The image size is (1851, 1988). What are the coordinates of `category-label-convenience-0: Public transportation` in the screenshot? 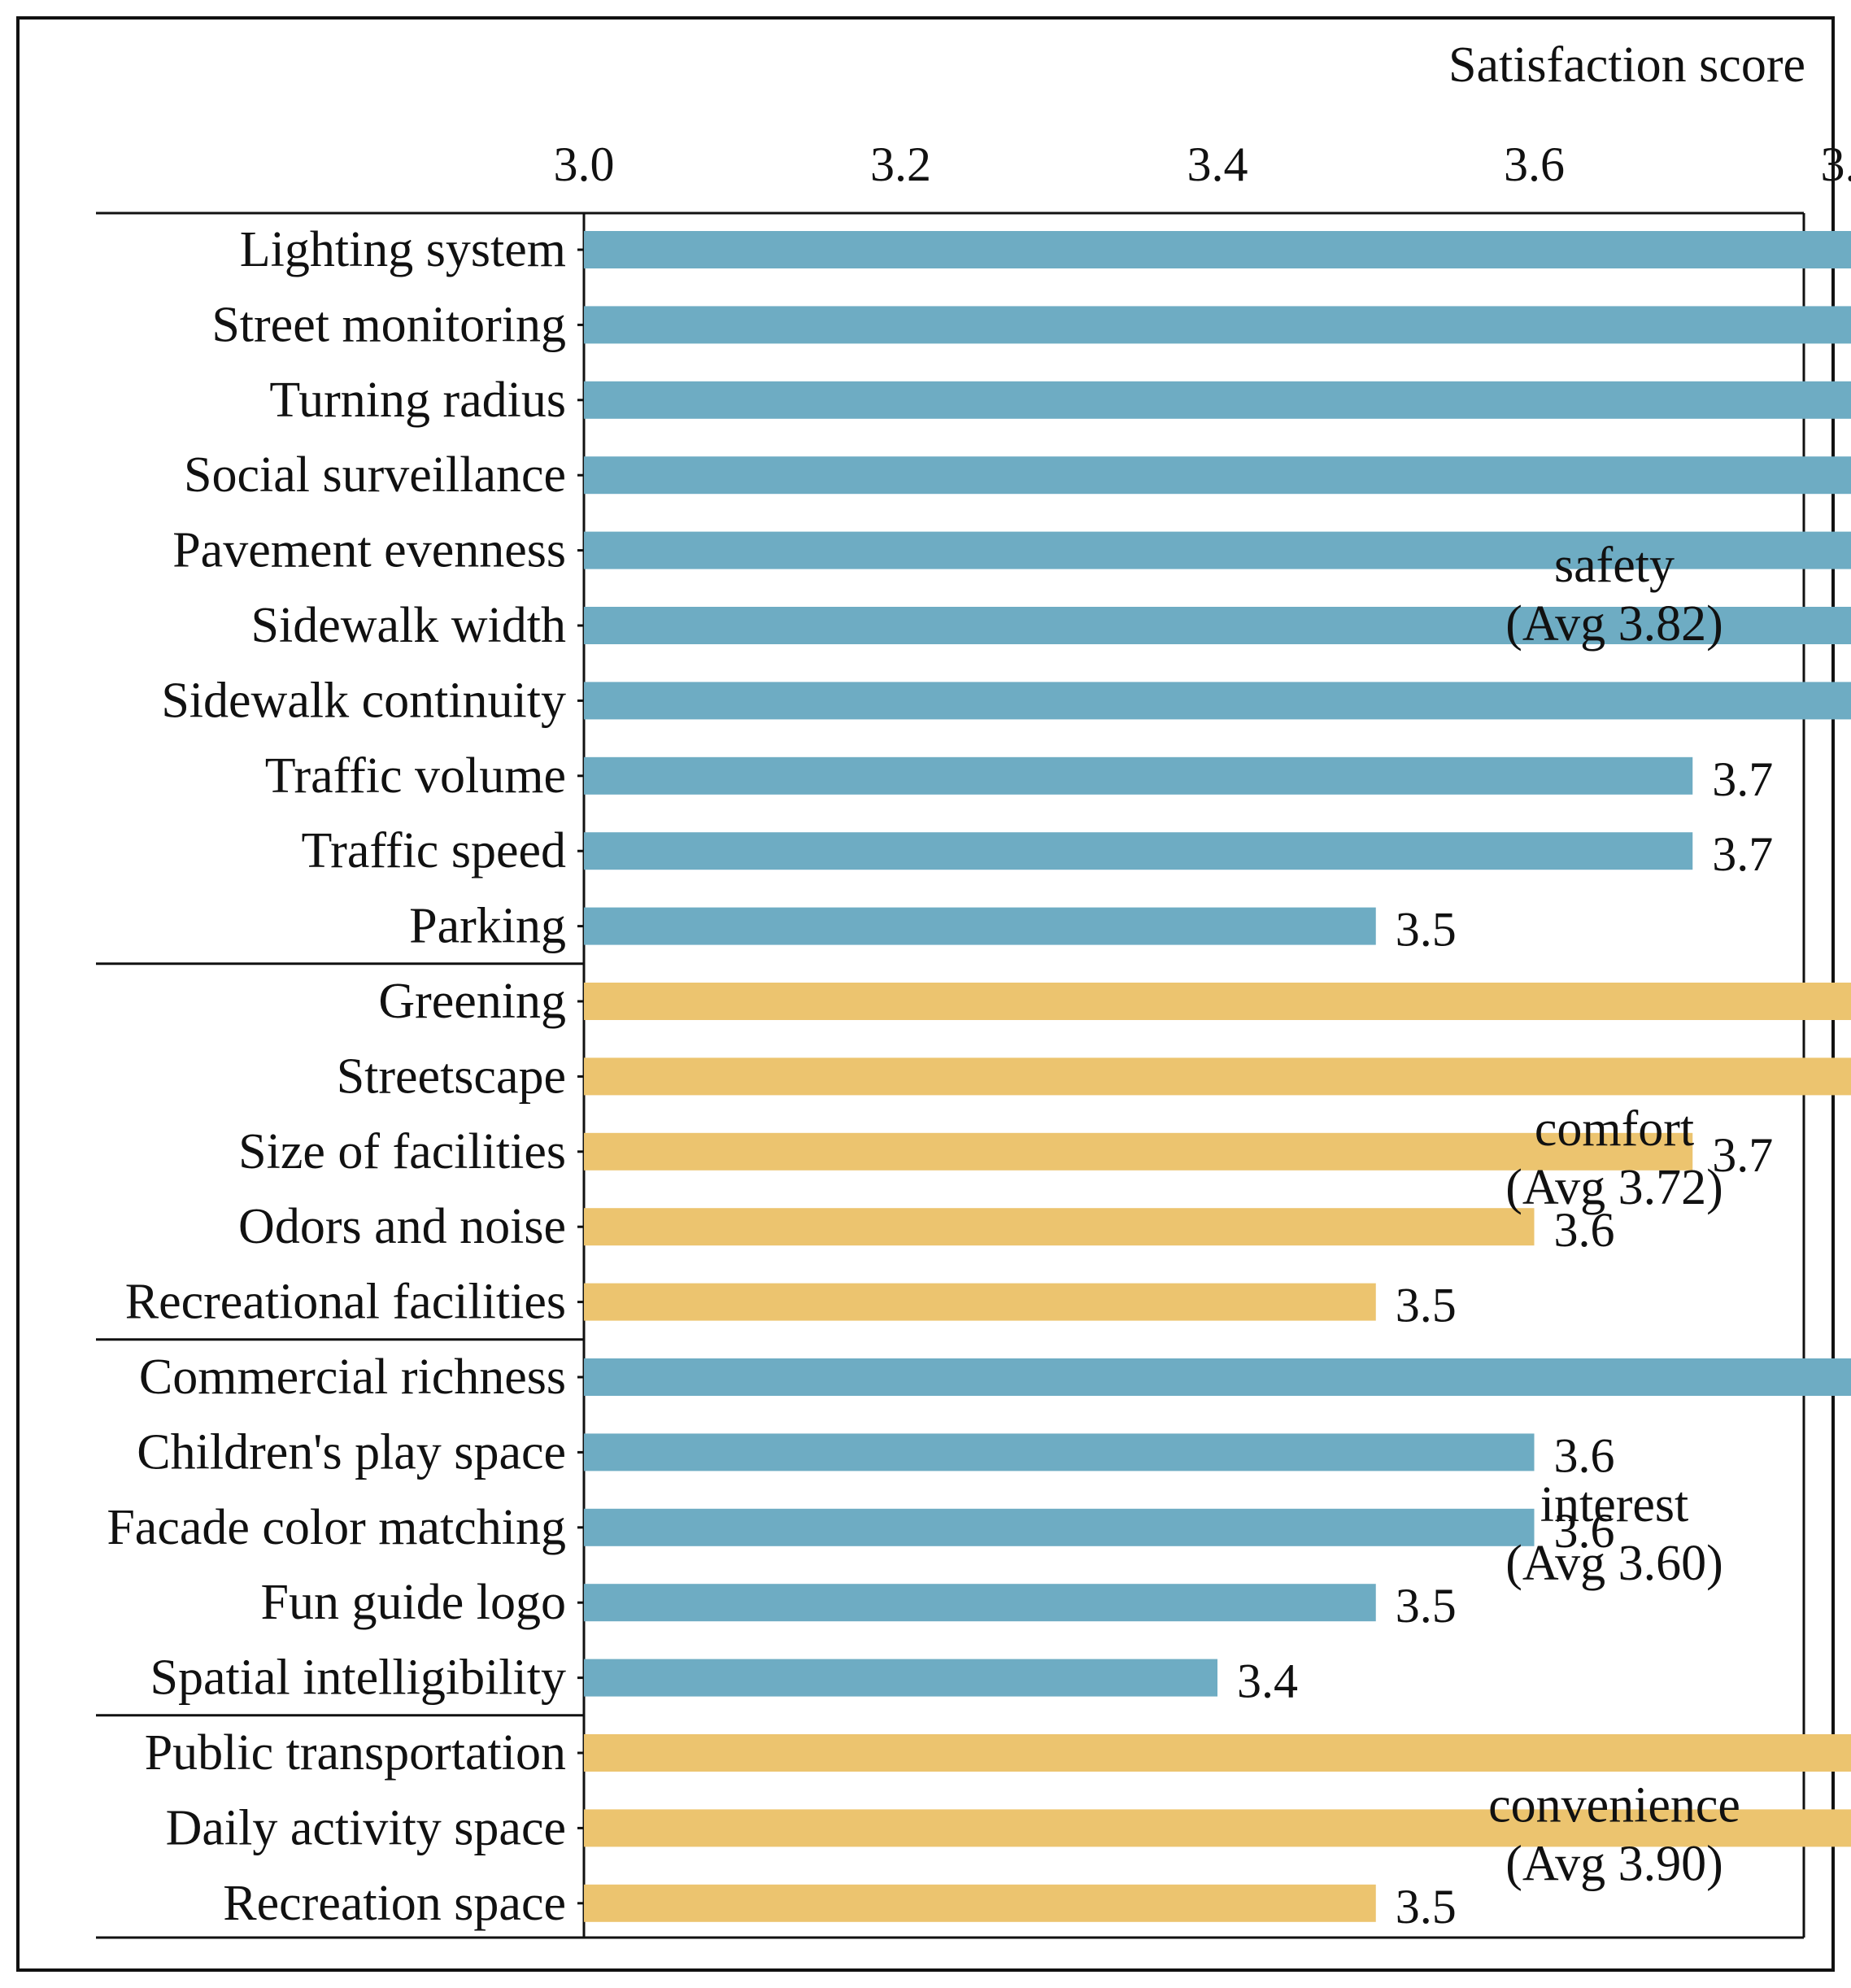 It's located at (355, 1753).